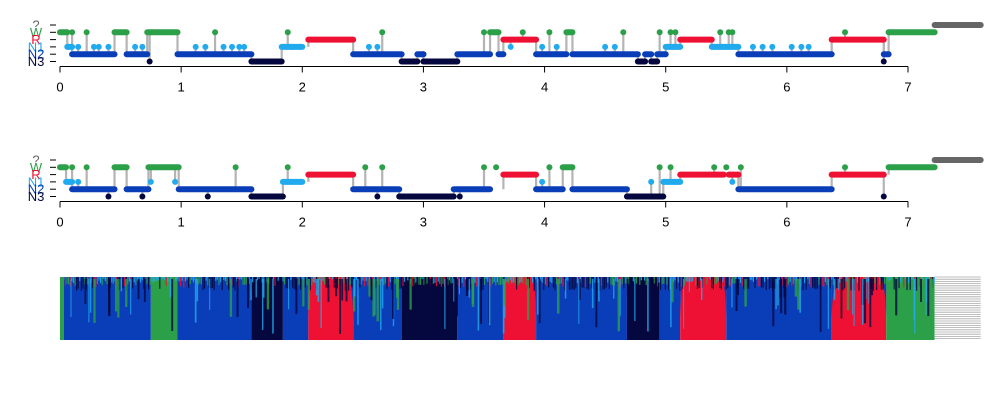 The image size is (1000, 400). What do you see at coordinates (164, 308) in the screenshot?
I see `probability-block-W` at bounding box center [164, 308].